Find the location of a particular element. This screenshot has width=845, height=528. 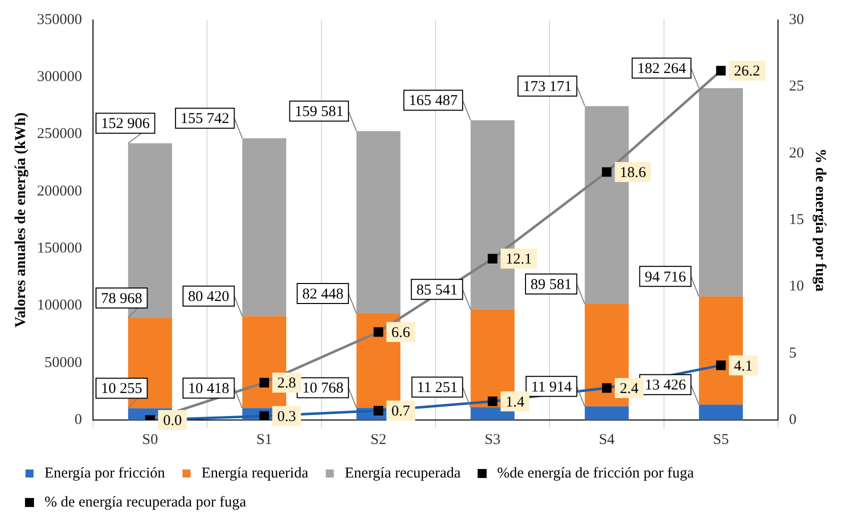

data-label: 6.6 is located at coordinates (401, 332).